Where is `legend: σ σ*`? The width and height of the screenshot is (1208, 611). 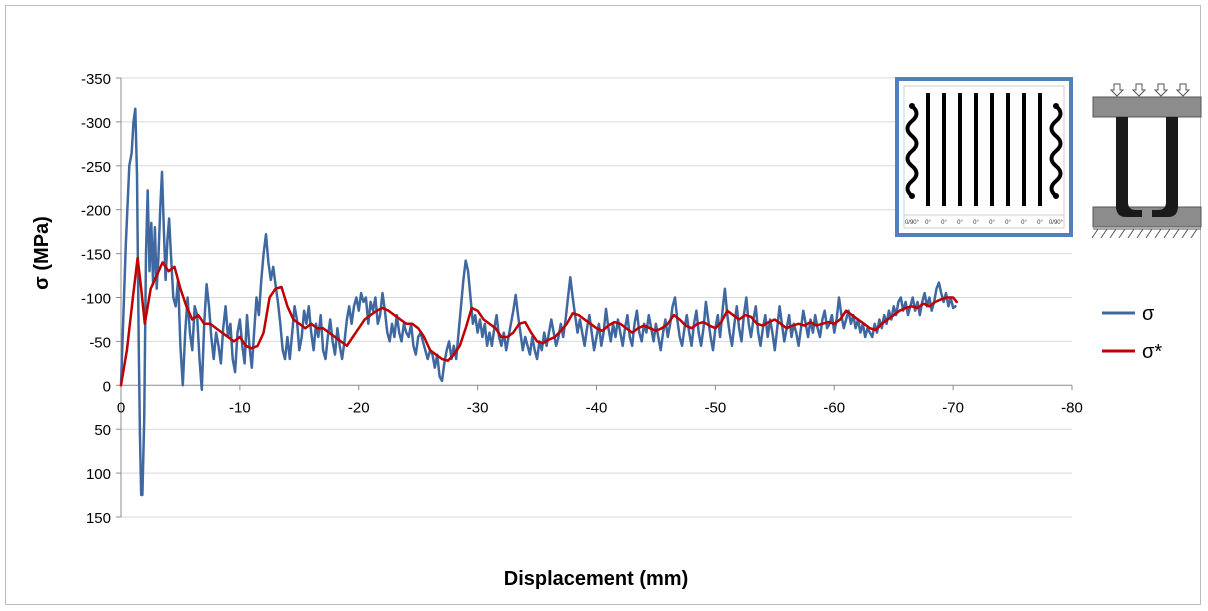 legend: σ σ* is located at coordinates (1132, 333).